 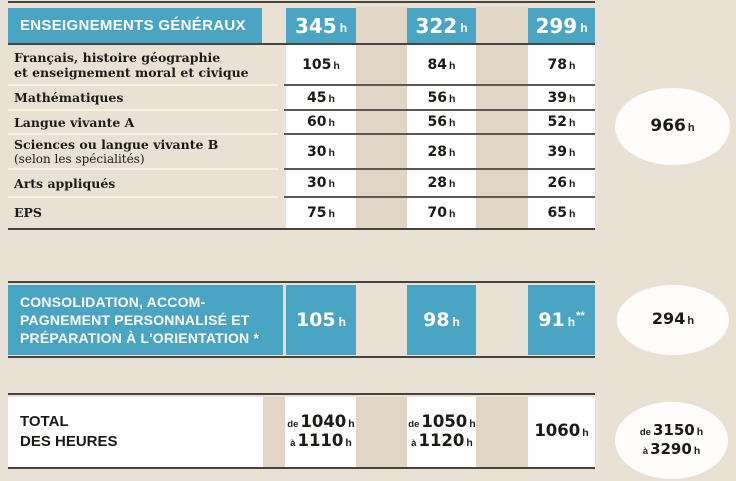 What do you see at coordinates (645, 433) in the screenshot?
I see `range-prefix: de` at bounding box center [645, 433].